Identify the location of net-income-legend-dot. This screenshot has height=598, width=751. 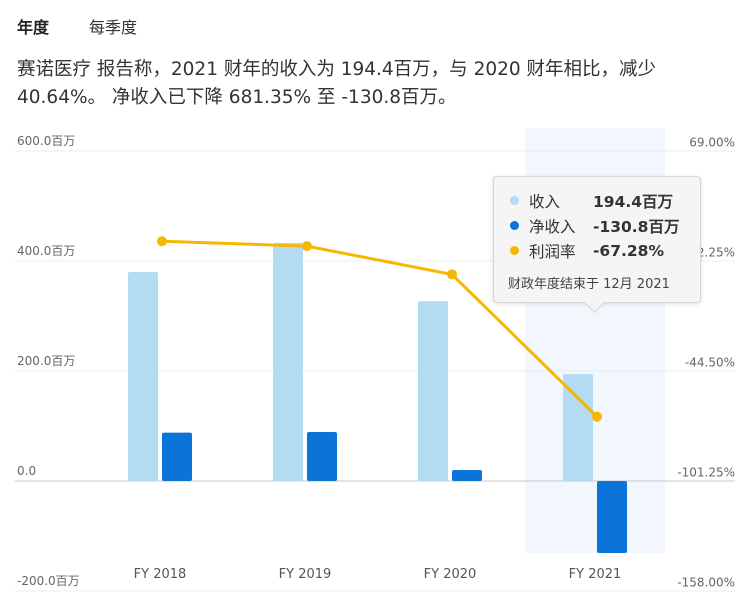
(514, 225).